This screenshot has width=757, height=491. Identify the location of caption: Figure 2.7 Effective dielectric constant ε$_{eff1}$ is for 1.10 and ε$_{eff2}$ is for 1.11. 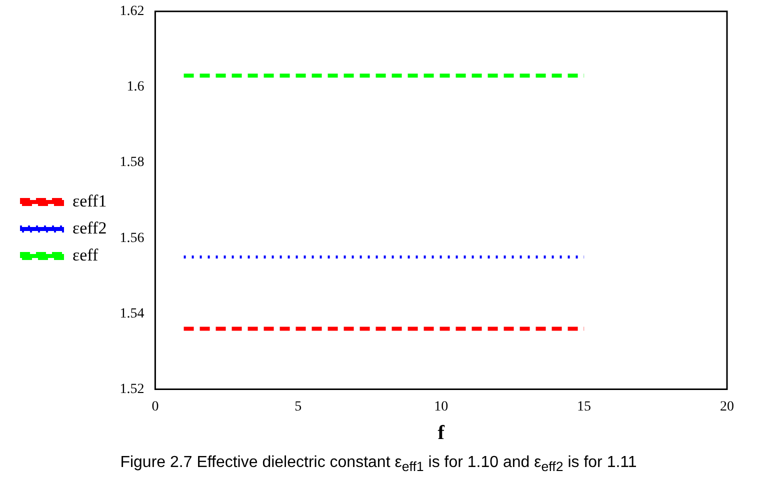
(378, 464).